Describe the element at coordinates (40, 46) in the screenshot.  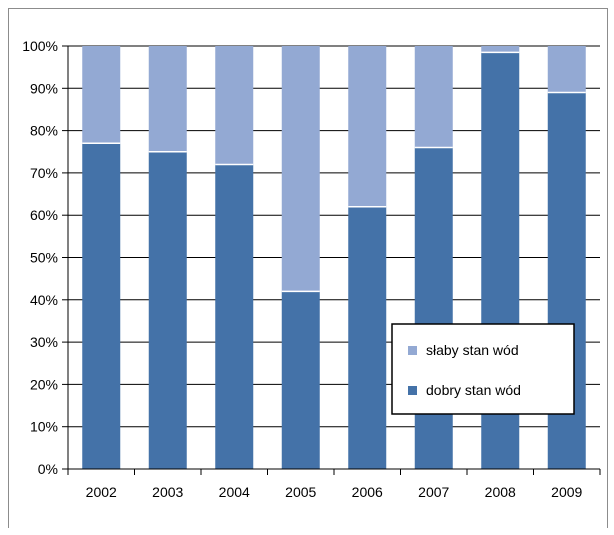
I see `y-tick-label: 100%` at that location.